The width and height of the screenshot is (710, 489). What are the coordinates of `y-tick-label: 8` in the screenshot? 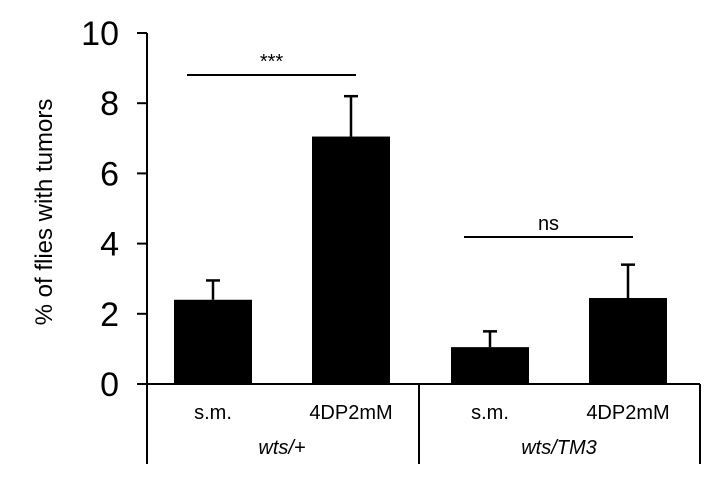 It's located at (109, 104).